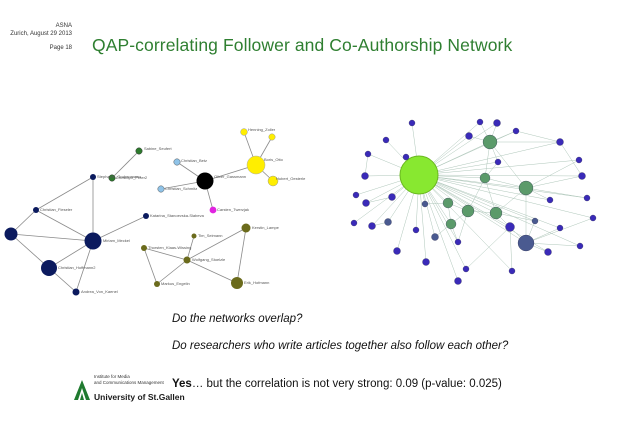 This screenshot has height=442, width=638. What do you see at coordinates (262, 129) in the screenshot?
I see `label-henning-zoller: Henning_Zoller` at bounding box center [262, 129].